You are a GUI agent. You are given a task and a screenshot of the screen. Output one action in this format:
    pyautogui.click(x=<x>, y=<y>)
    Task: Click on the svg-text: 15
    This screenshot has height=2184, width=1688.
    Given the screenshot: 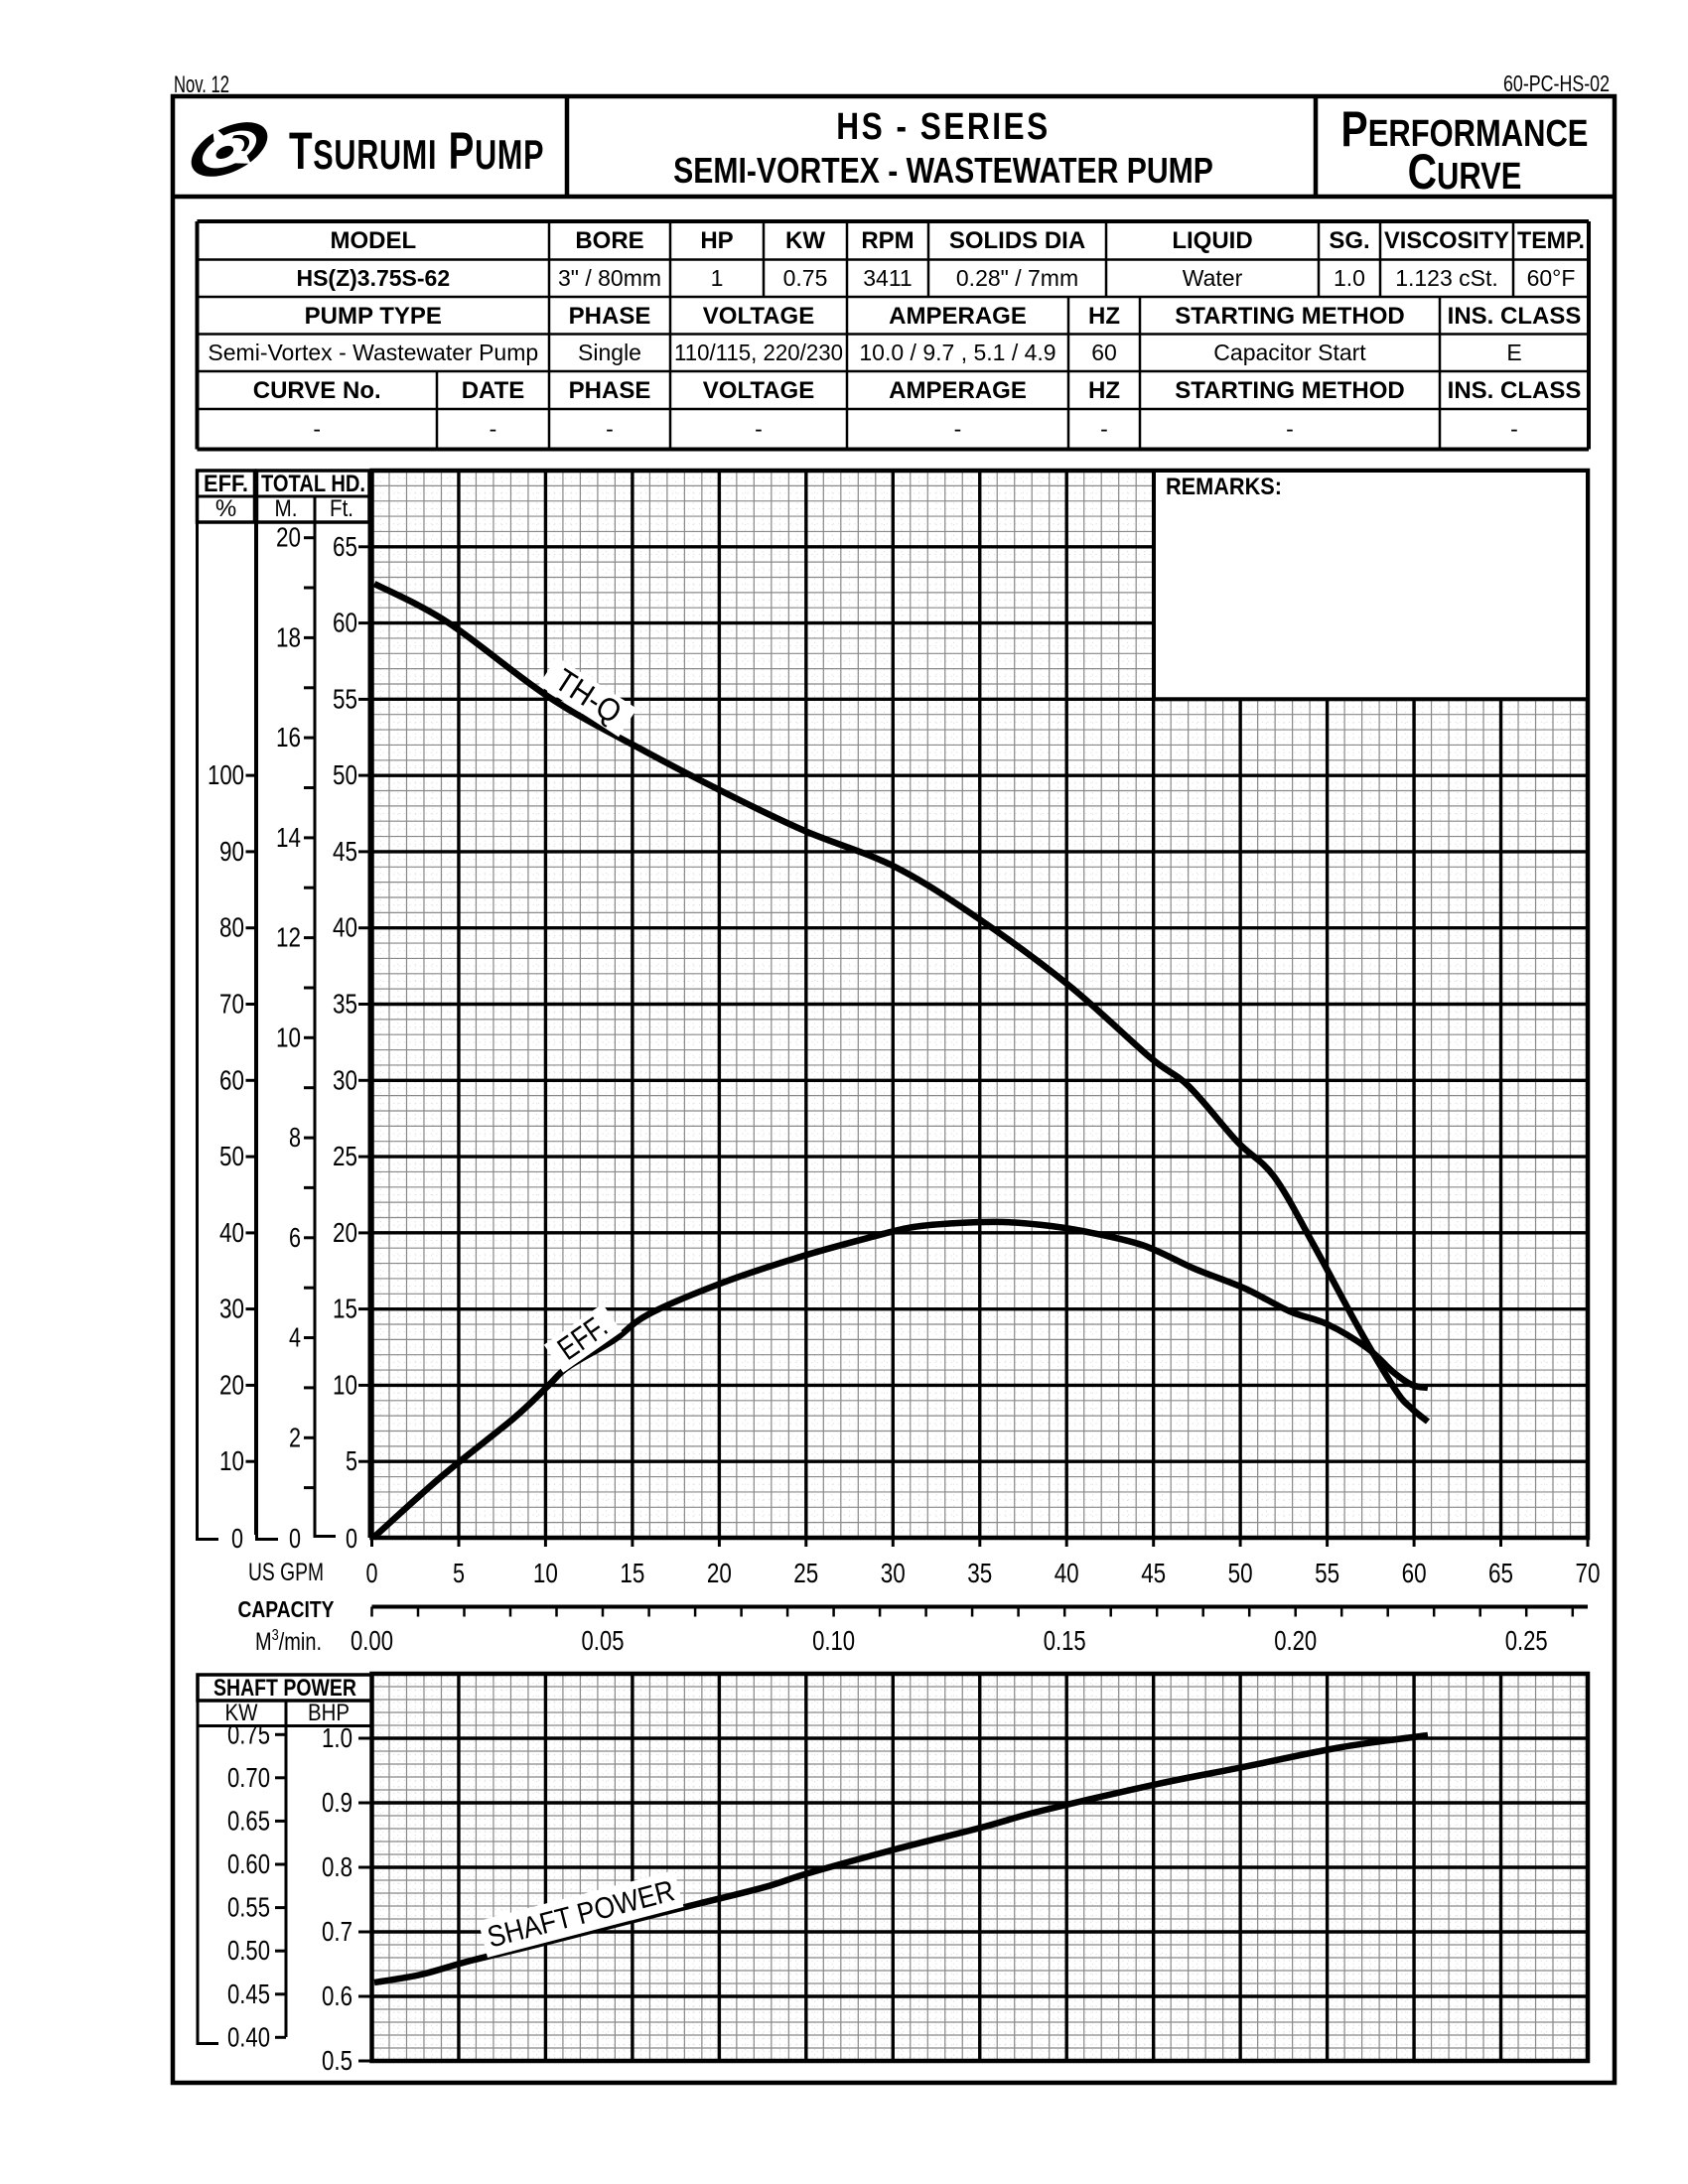 What is the action you would take?
    pyautogui.click(x=632, y=1573)
    